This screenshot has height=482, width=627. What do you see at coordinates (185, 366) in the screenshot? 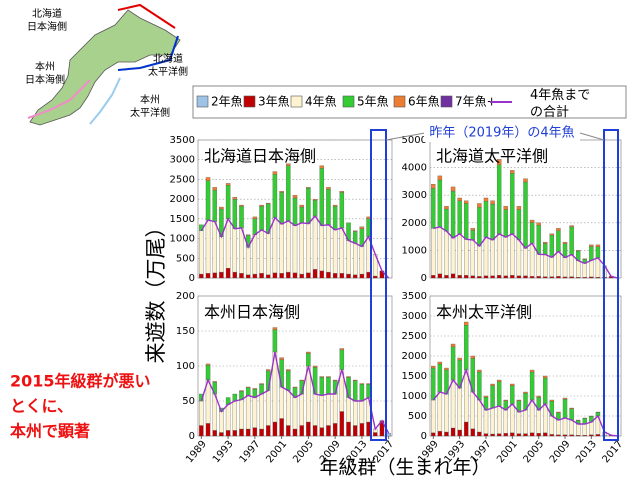
I see `y-tick-label: 100` at bounding box center [185, 366].